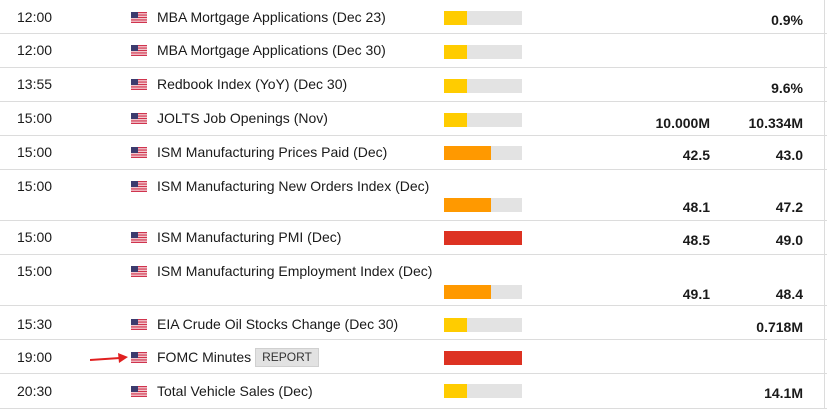  What do you see at coordinates (789, 294) in the screenshot?
I see `previous-value: 48.4` at bounding box center [789, 294].